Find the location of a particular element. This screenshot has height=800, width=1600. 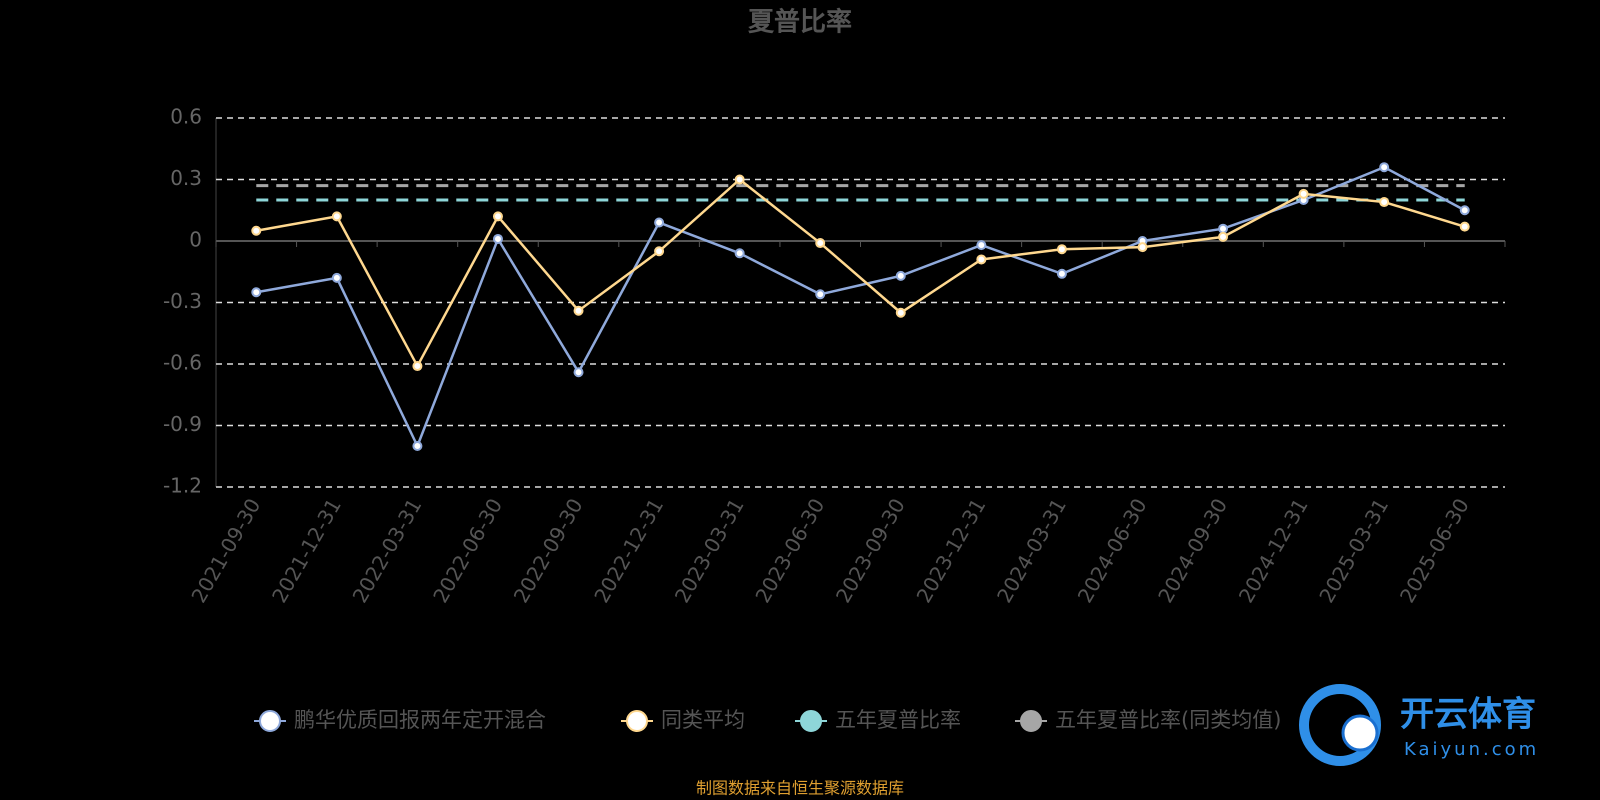

y-tick-label: -1.2 is located at coordinates (182, 486).